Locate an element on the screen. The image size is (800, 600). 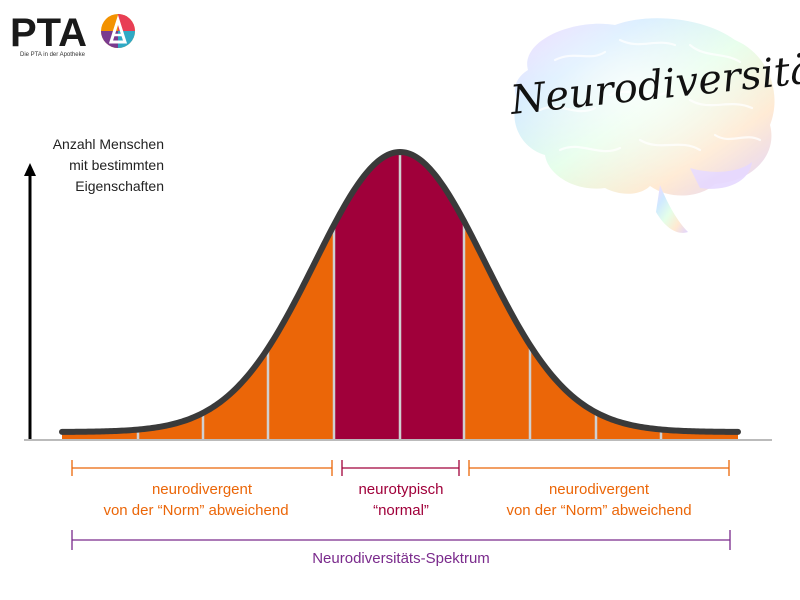
bracket-right is located at coordinates (599, 468).